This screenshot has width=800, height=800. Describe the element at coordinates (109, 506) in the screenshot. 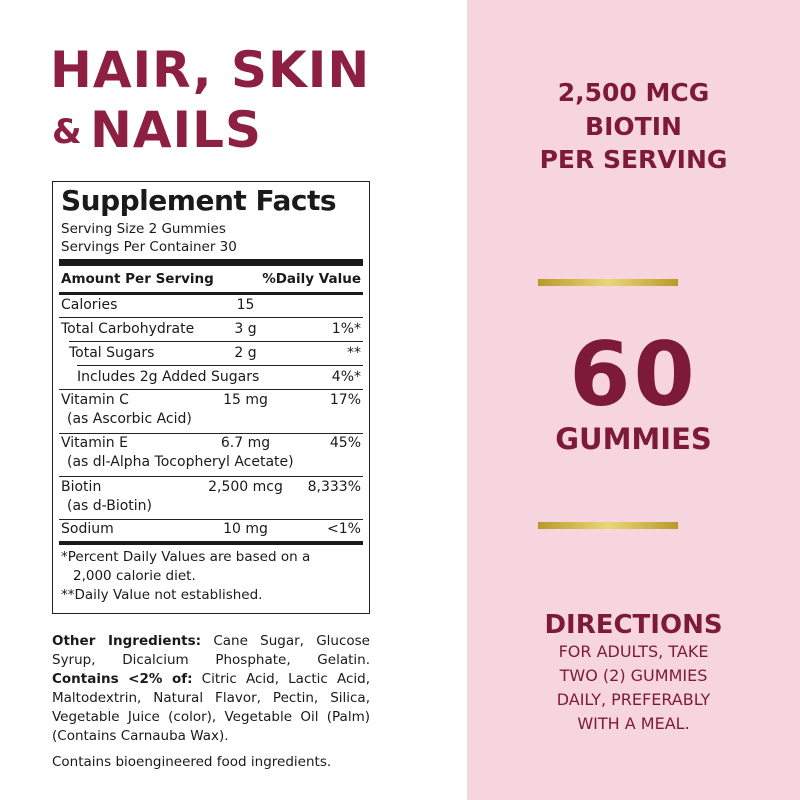

I see `nutrient-source: (as d-Biotin)` at that location.